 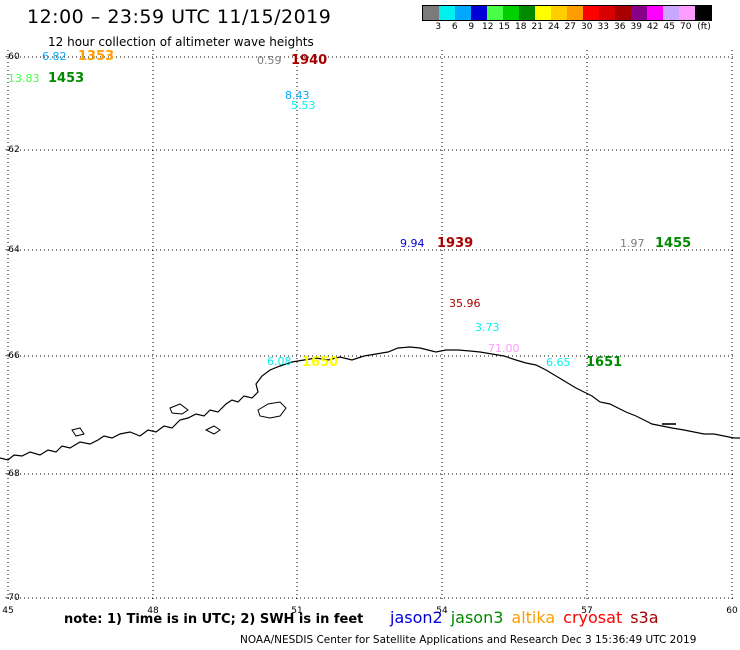 I want to click on legend-label: 42, so click(x=653, y=27).